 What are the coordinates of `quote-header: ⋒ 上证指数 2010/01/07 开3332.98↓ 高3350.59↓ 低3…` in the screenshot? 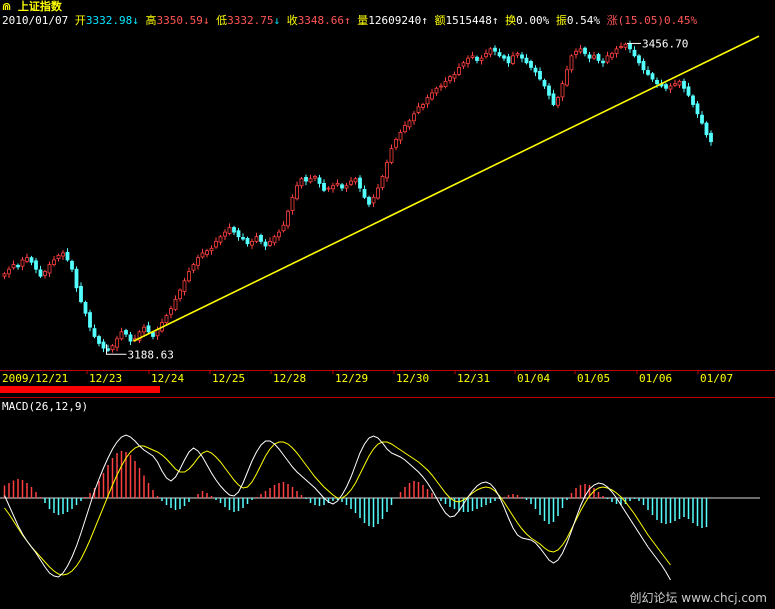 It's located at (387, 15).